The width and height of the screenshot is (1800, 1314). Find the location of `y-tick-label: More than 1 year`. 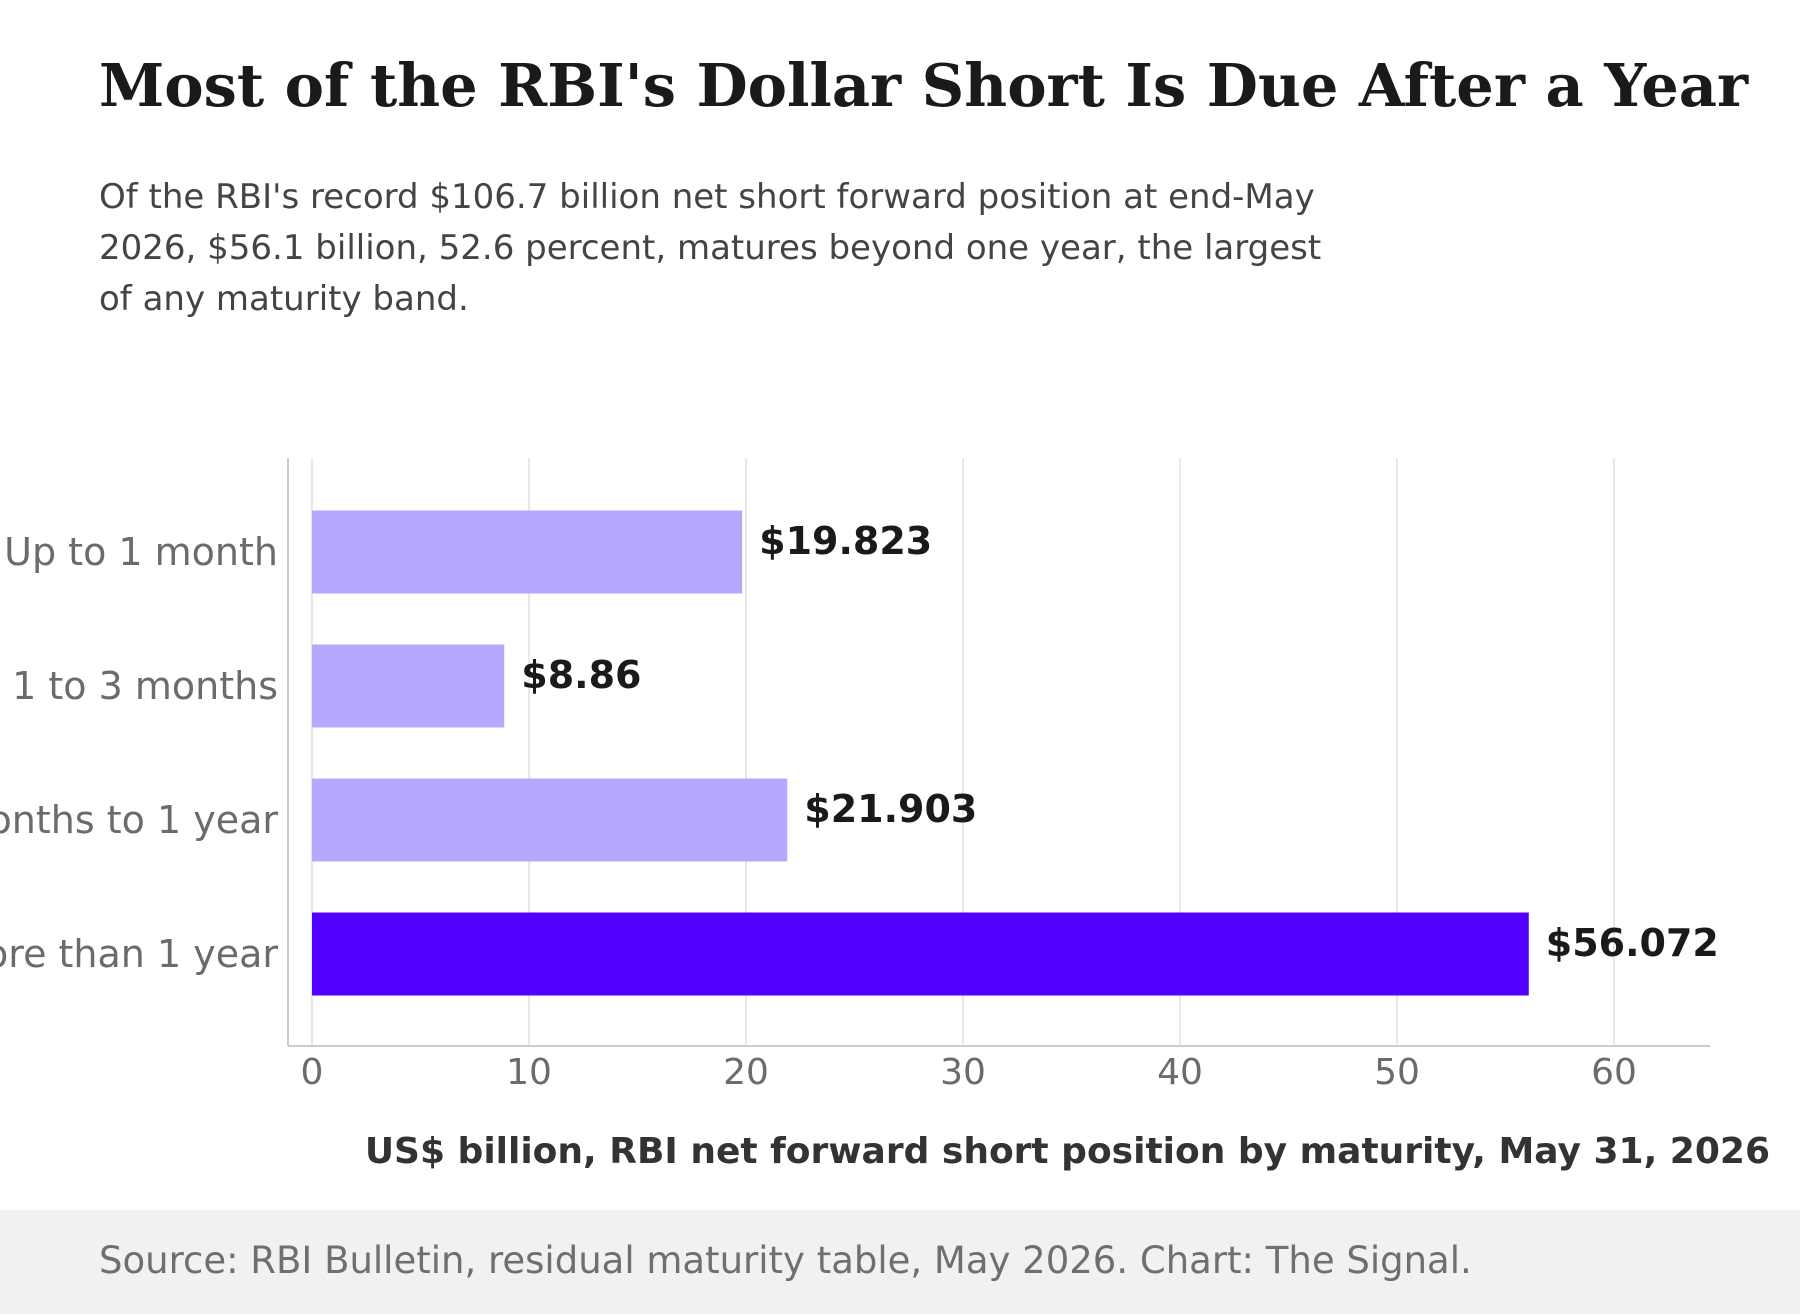

y-tick-label: More than 1 year is located at coordinates (139, 954).